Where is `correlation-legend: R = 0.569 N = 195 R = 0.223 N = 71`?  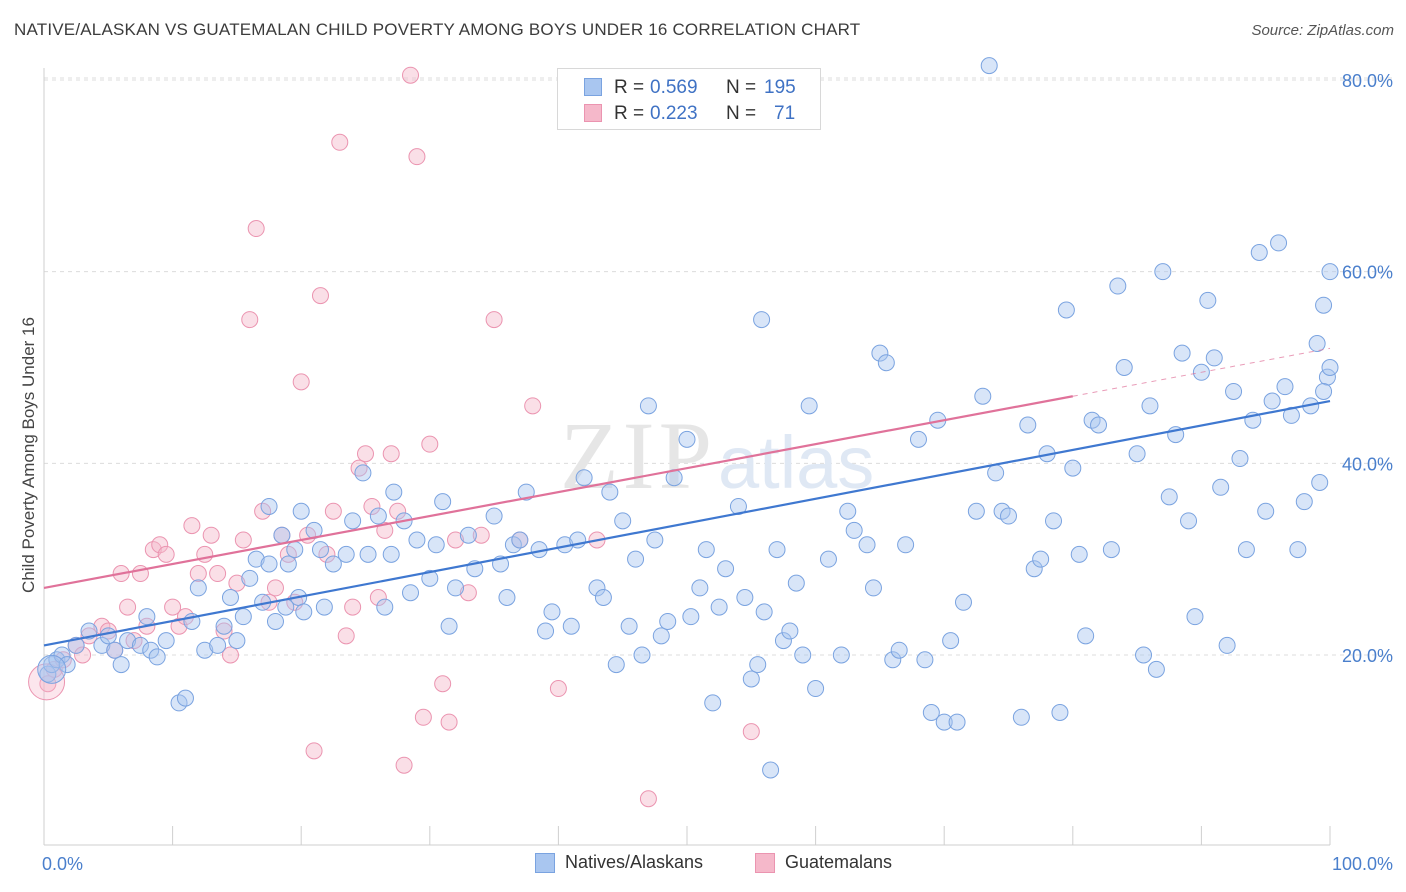 correlation-legend: R = 0.569 N = 195 R = 0.223 N = 71 is located at coordinates (689, 99).